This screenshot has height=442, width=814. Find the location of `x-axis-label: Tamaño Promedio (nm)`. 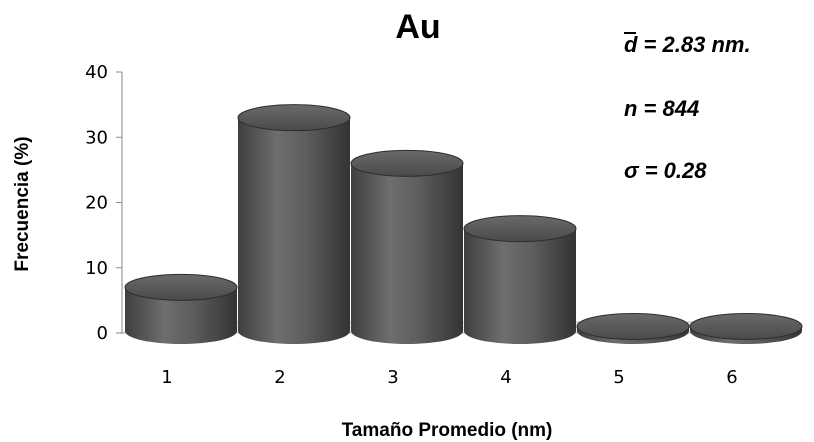

x-axis-label: Tamaño Promedio (nm) is located at coordinates (447, 430).